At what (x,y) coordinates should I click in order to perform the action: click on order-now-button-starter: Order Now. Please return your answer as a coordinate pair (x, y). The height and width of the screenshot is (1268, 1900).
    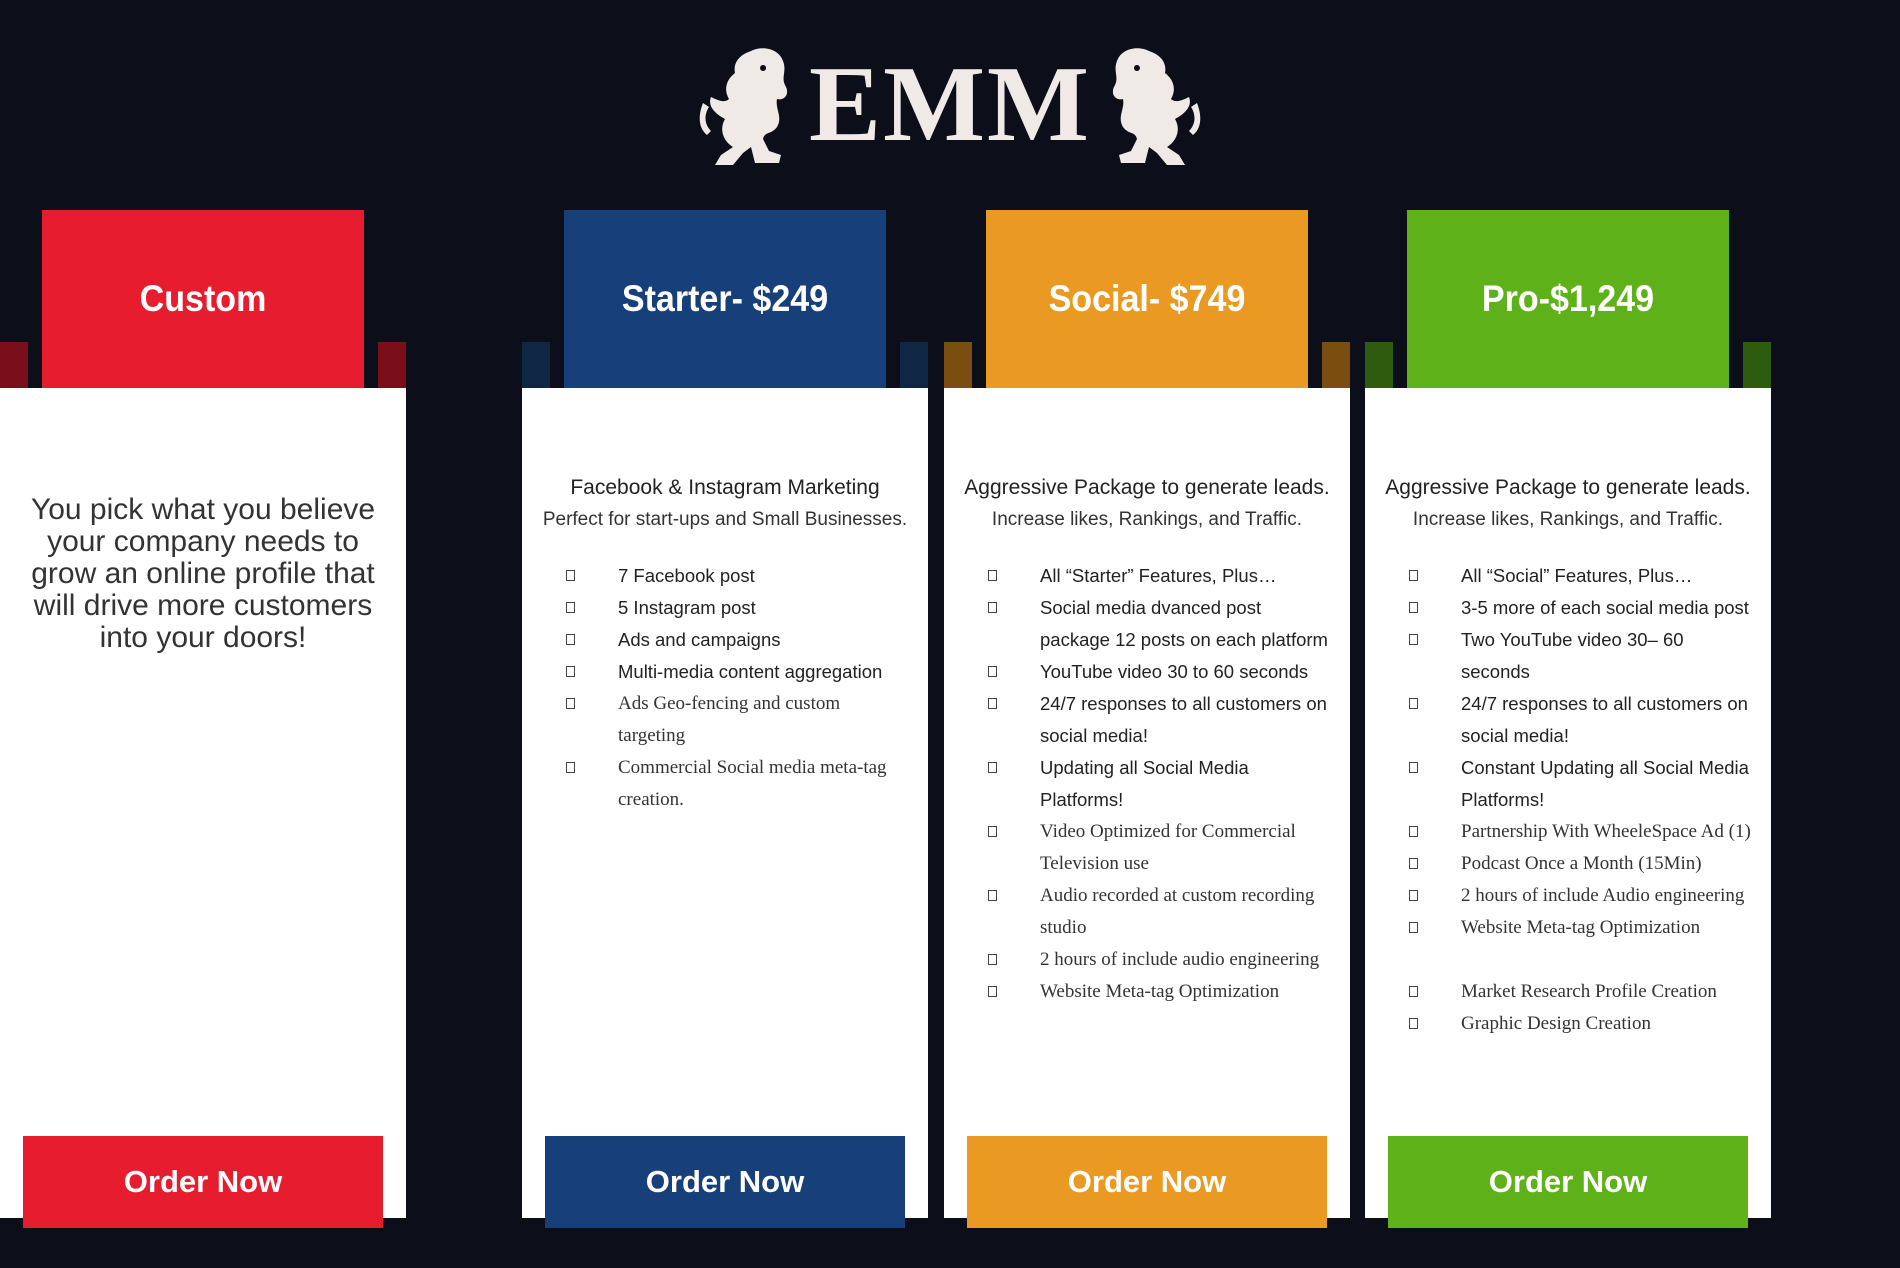
    Looking at the image, I should click on (725, 1182).